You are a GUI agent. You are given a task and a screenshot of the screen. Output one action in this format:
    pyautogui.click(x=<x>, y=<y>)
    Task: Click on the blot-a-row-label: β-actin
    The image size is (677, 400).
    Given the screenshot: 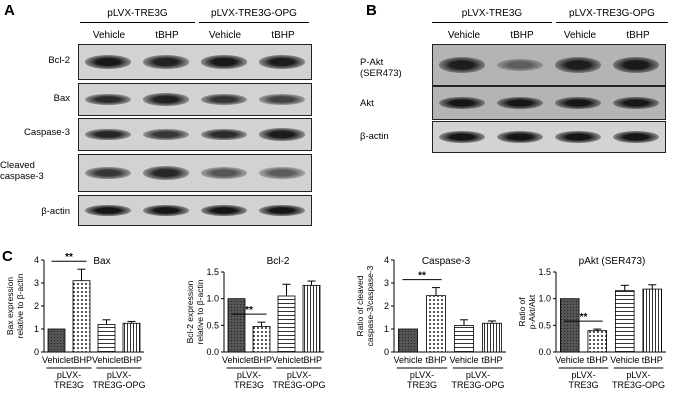 What is the action you would take?
    pyautogui.click(x=55, y=211)
    